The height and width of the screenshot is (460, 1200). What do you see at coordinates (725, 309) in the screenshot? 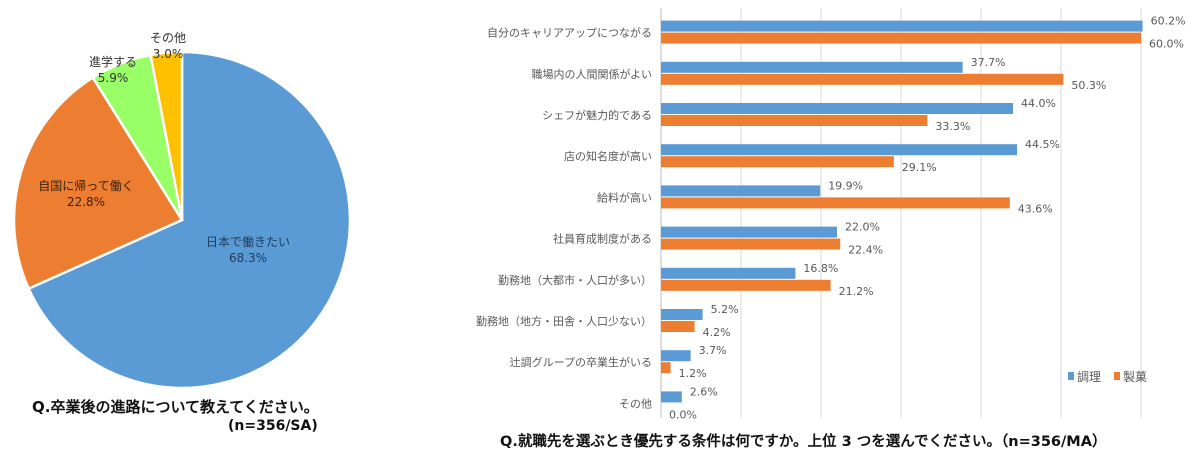
I see `data-label: 5.2%` at bounding box center [725, 309].